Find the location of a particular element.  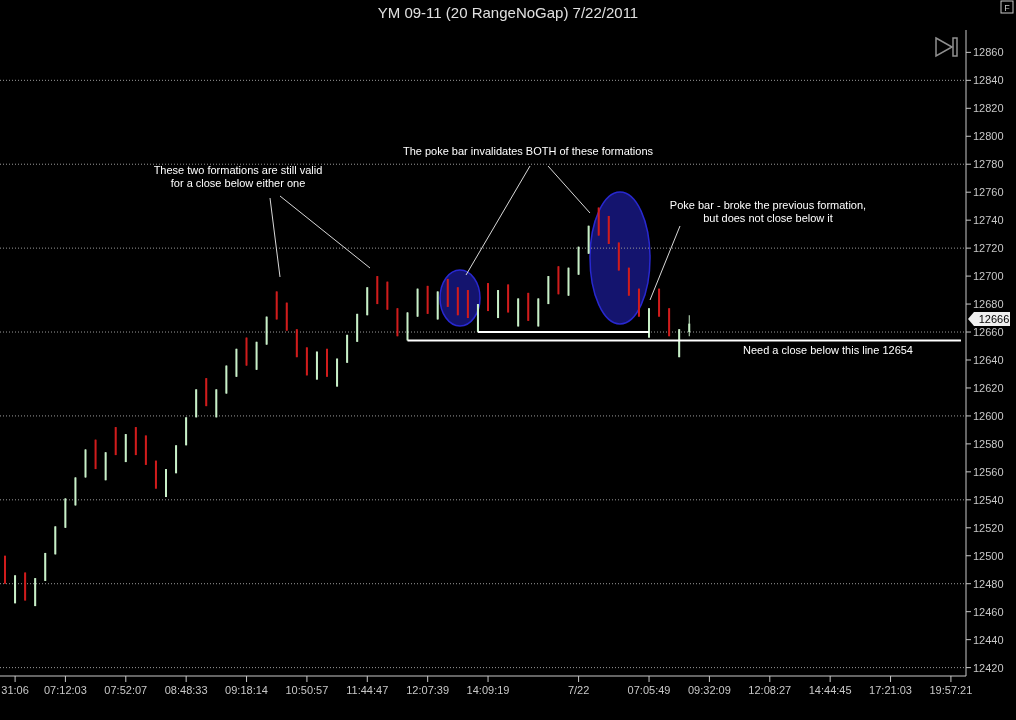

x-tick-label: 14:09:19 is located at coordinates (488, 690).